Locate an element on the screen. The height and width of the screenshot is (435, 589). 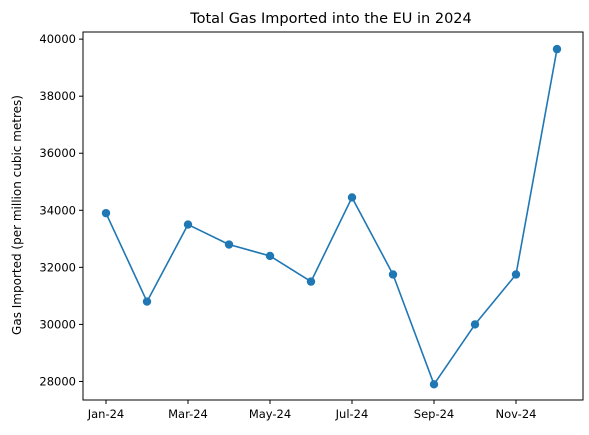
x-tick-label: Jul-24 is located at coordinates (352, 414).